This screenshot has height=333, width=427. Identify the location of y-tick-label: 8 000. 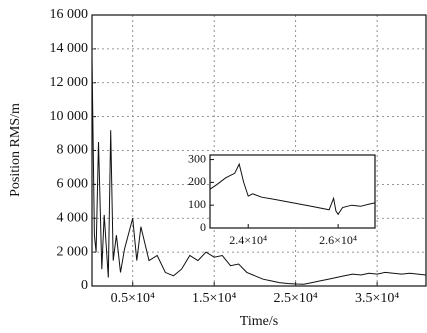
(73, 150).